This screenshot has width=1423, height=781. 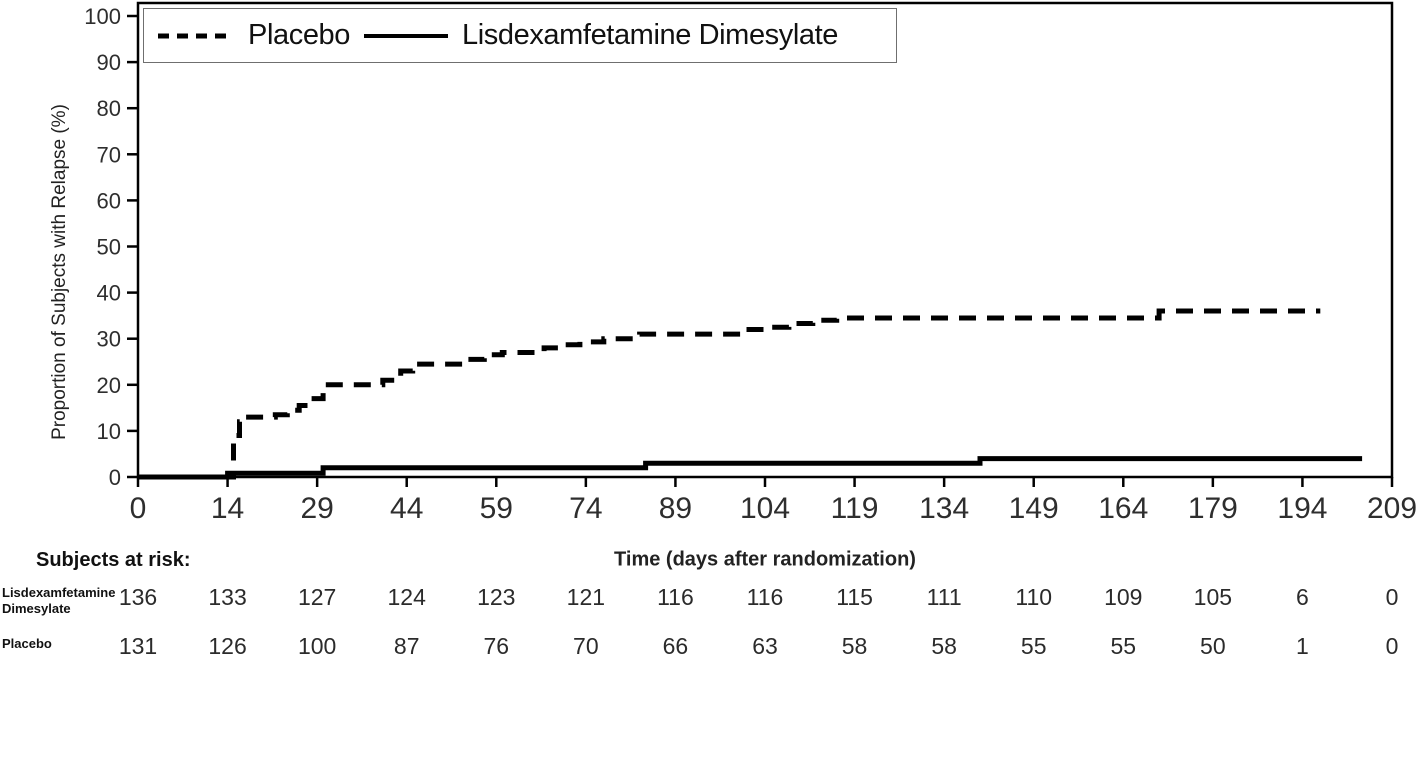 I want to click on x-tick-label: 89, so click(x=675, y=508).